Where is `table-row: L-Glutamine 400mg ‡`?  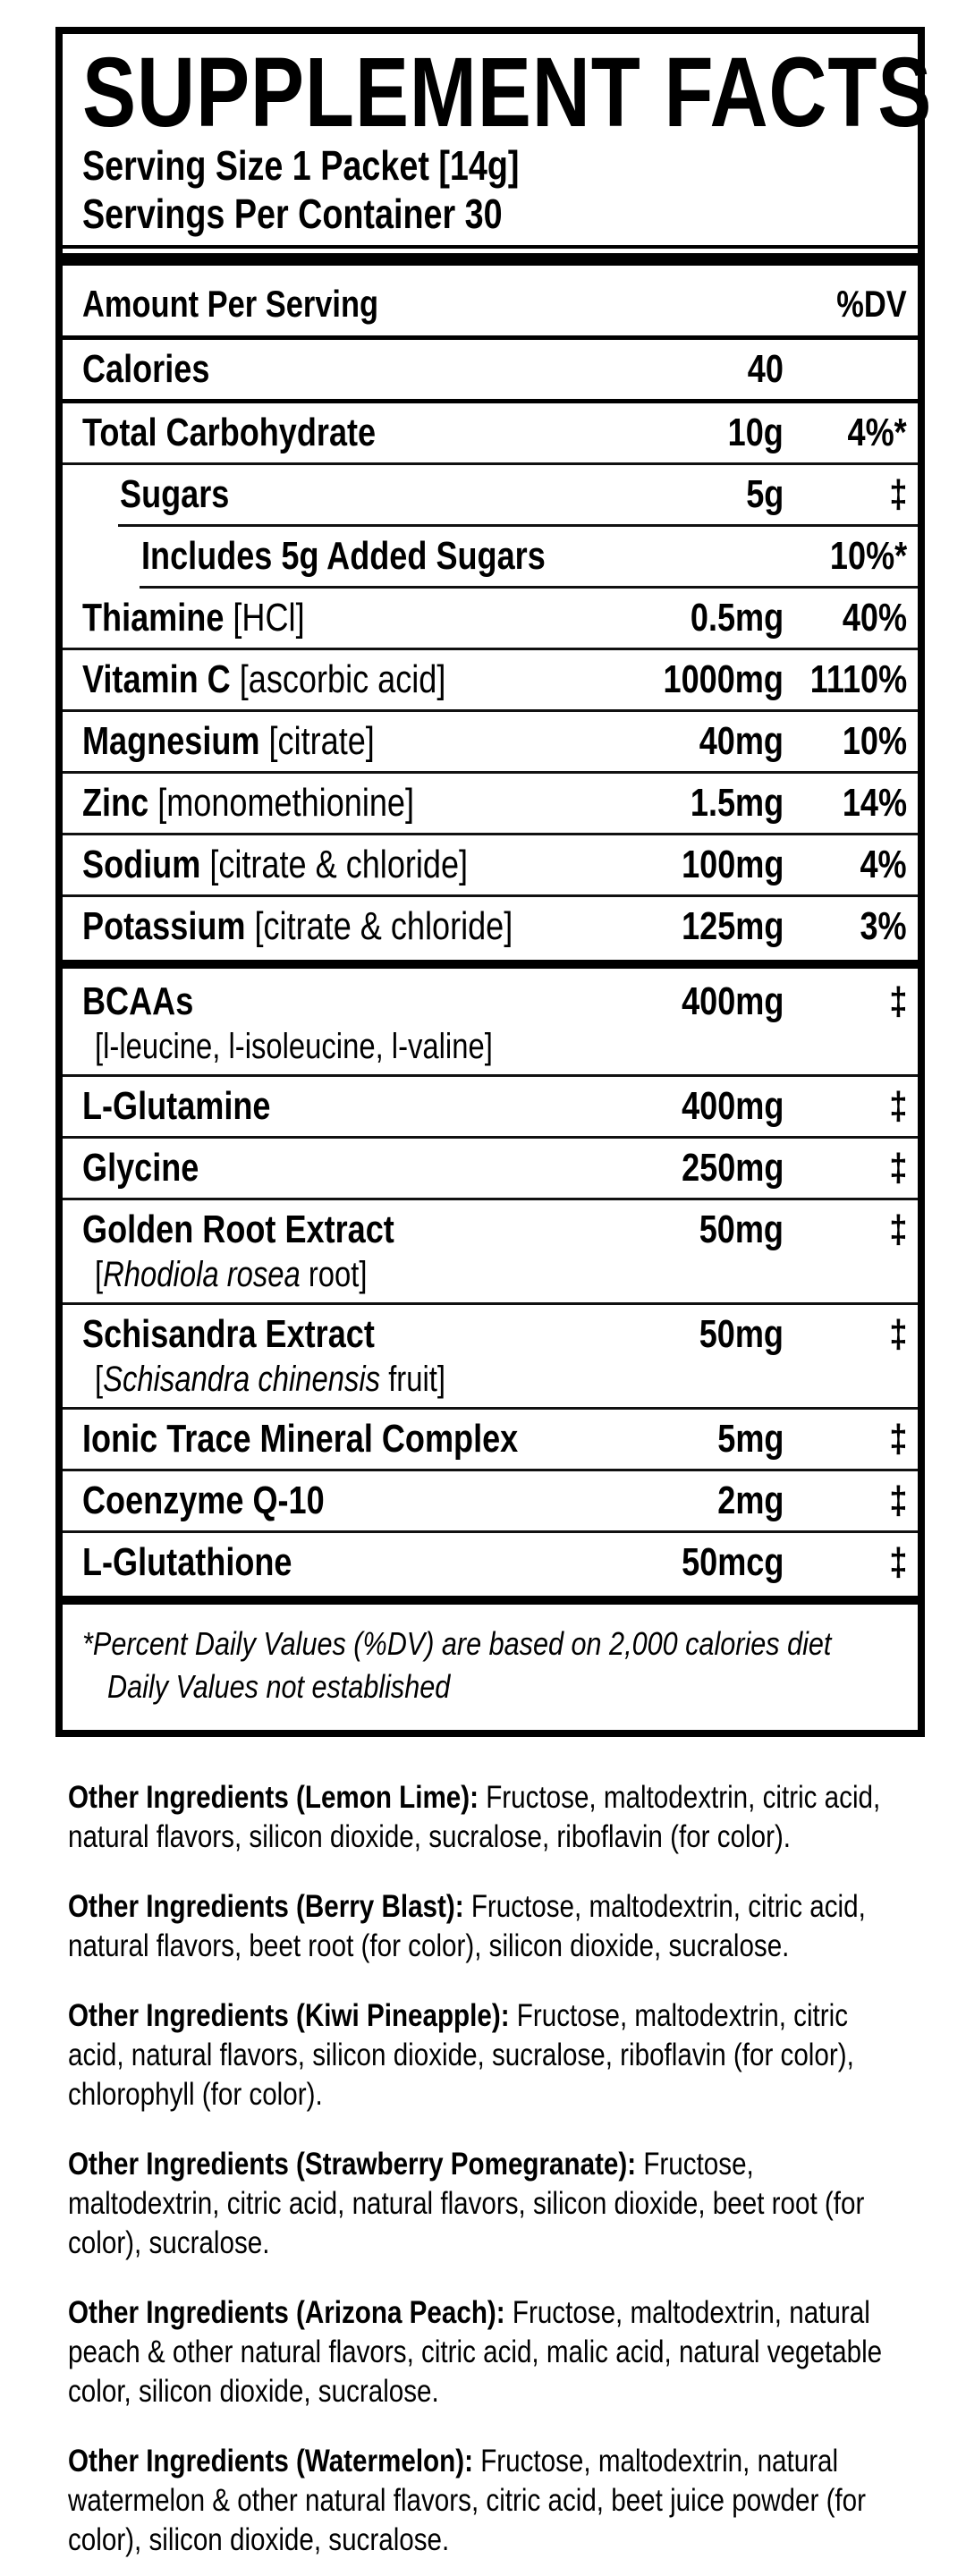
table-row: L-Glutamine 400mg ‡ is located at coordinates (490, 1106).